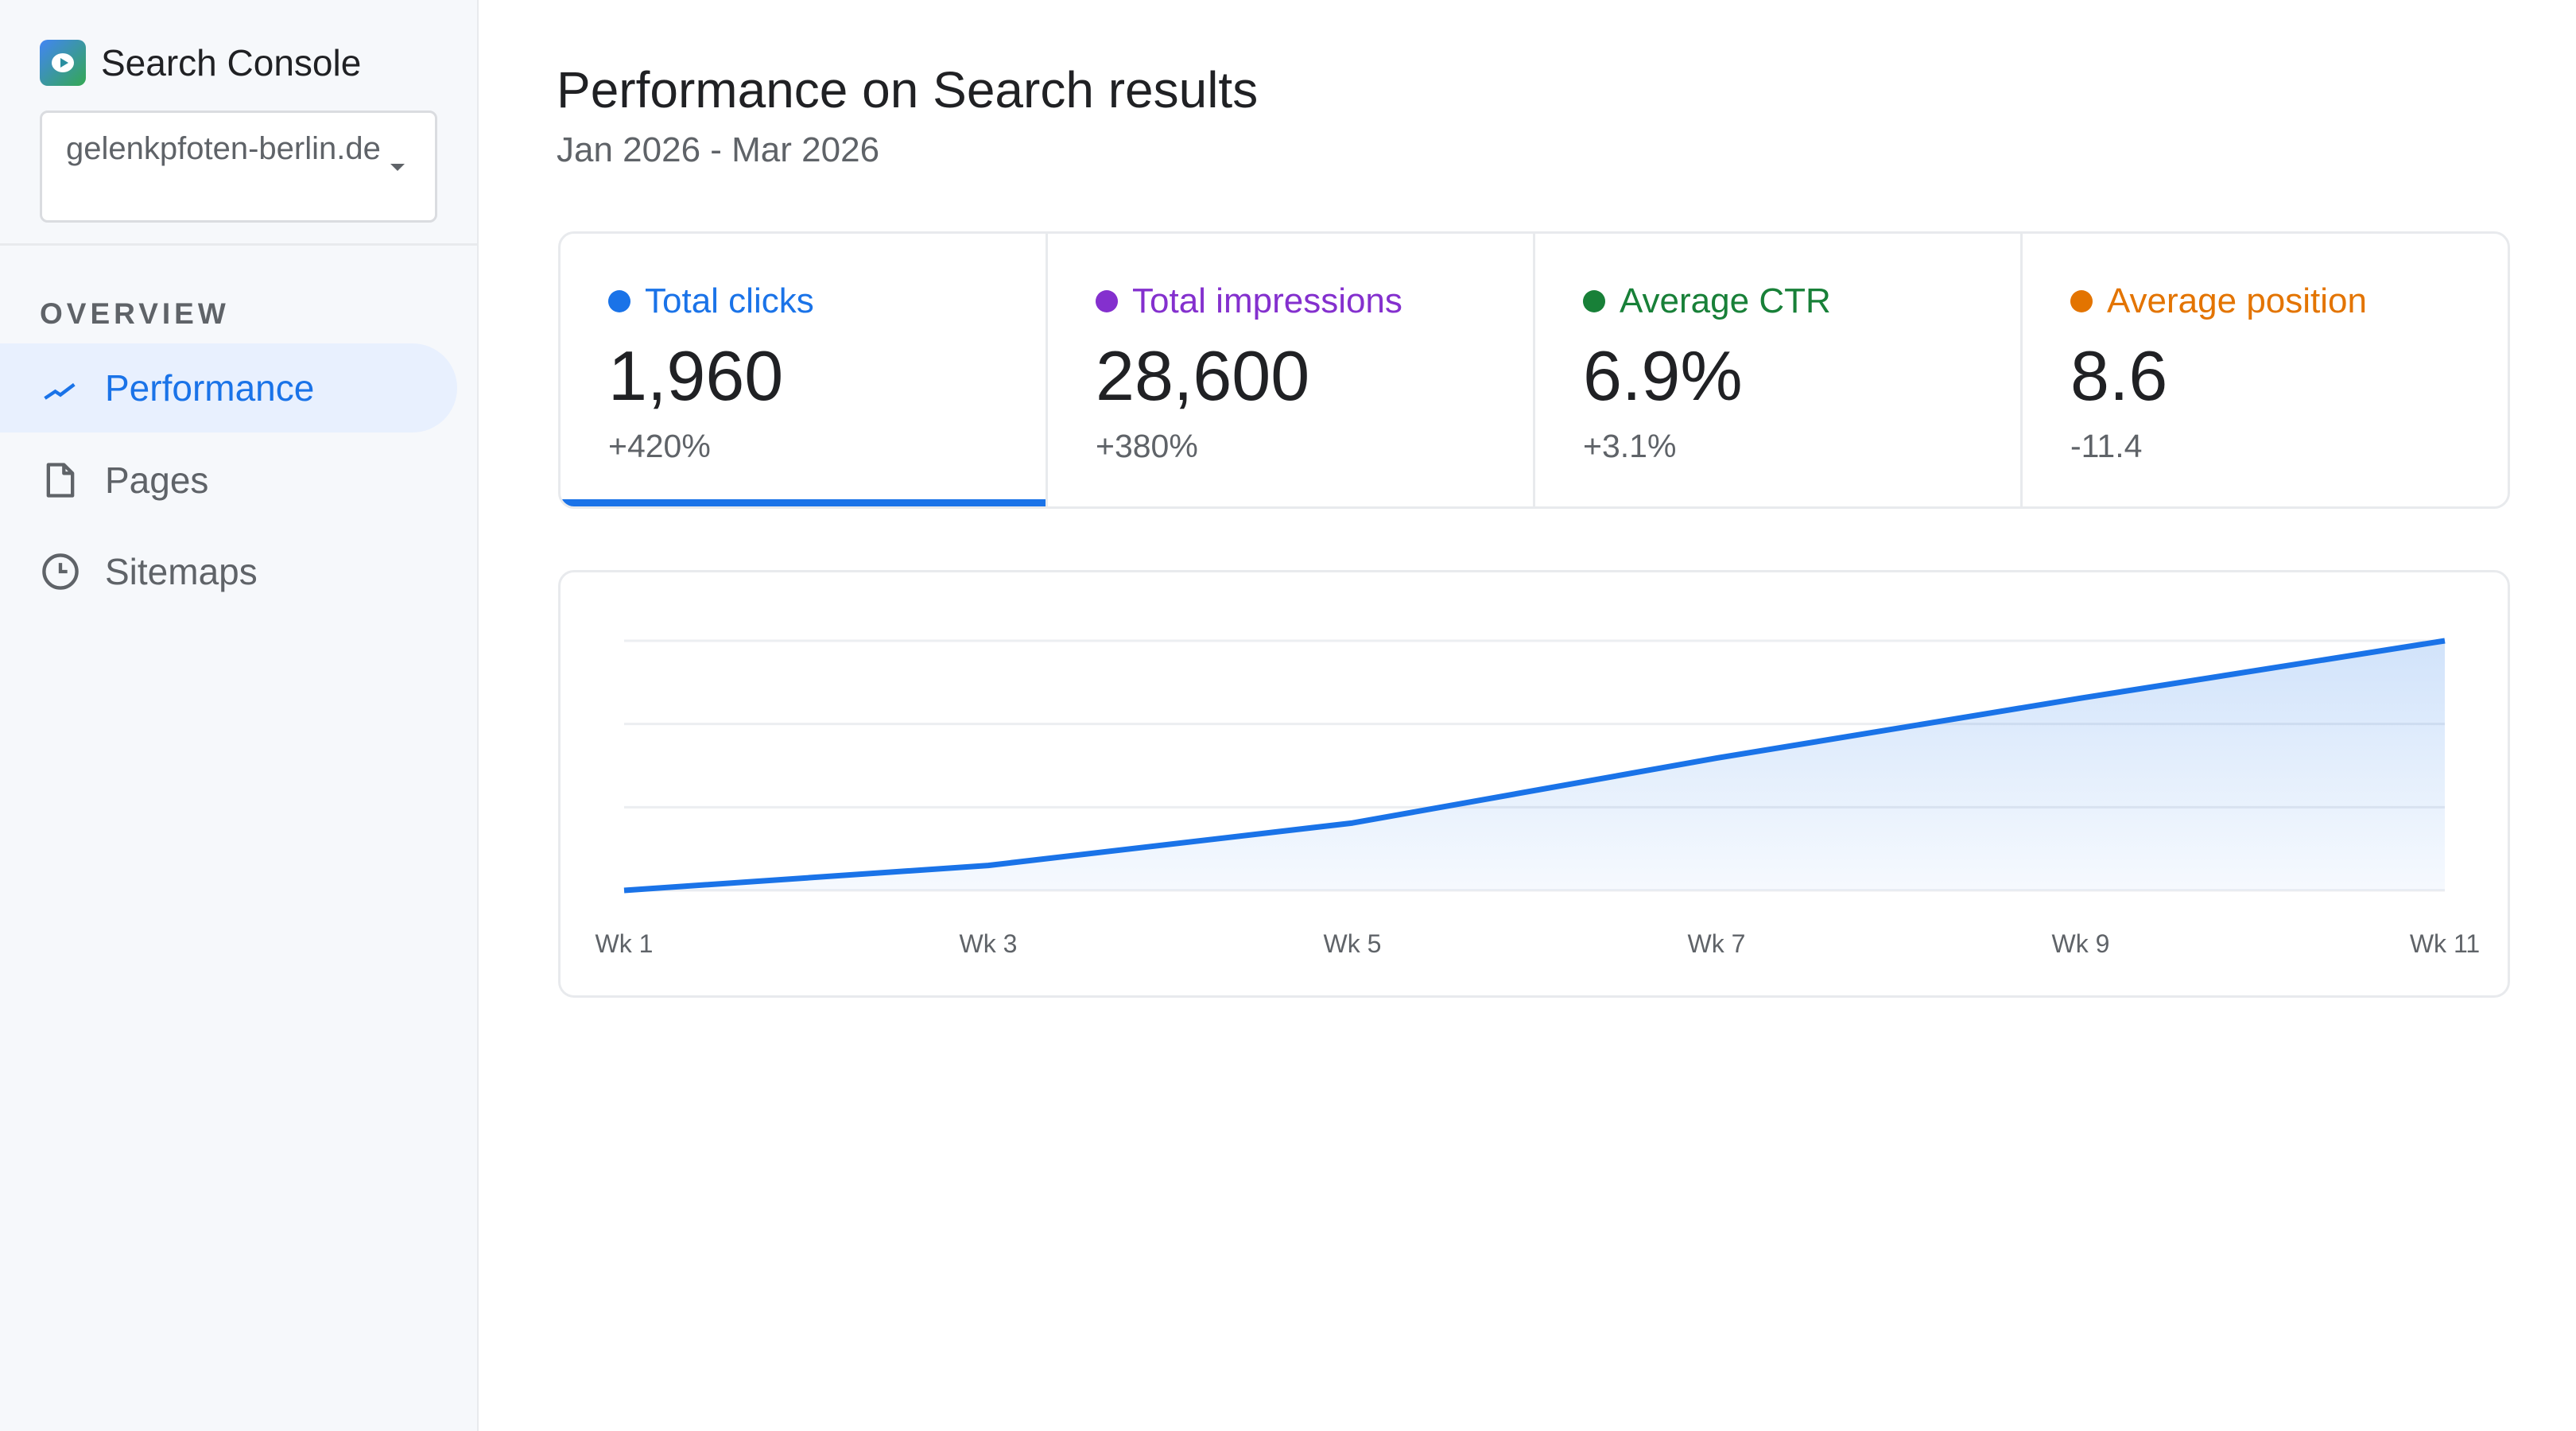  Describe the element at coordinates (182, 571) in the screenshot. I see `sidebar-item-label: Sitemaps` at that location.